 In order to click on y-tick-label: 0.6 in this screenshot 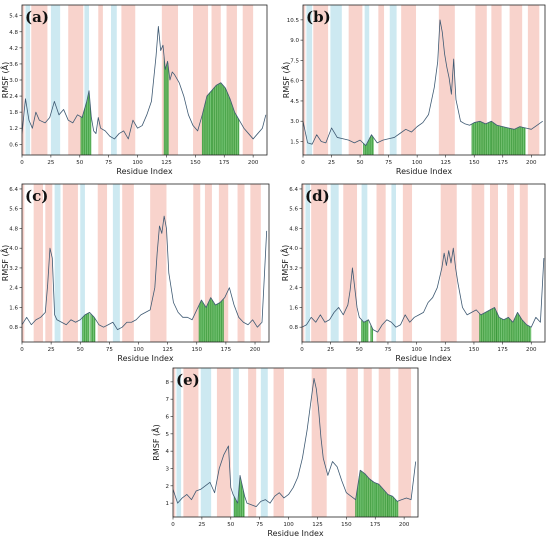, I will do `click(13, 145)`.